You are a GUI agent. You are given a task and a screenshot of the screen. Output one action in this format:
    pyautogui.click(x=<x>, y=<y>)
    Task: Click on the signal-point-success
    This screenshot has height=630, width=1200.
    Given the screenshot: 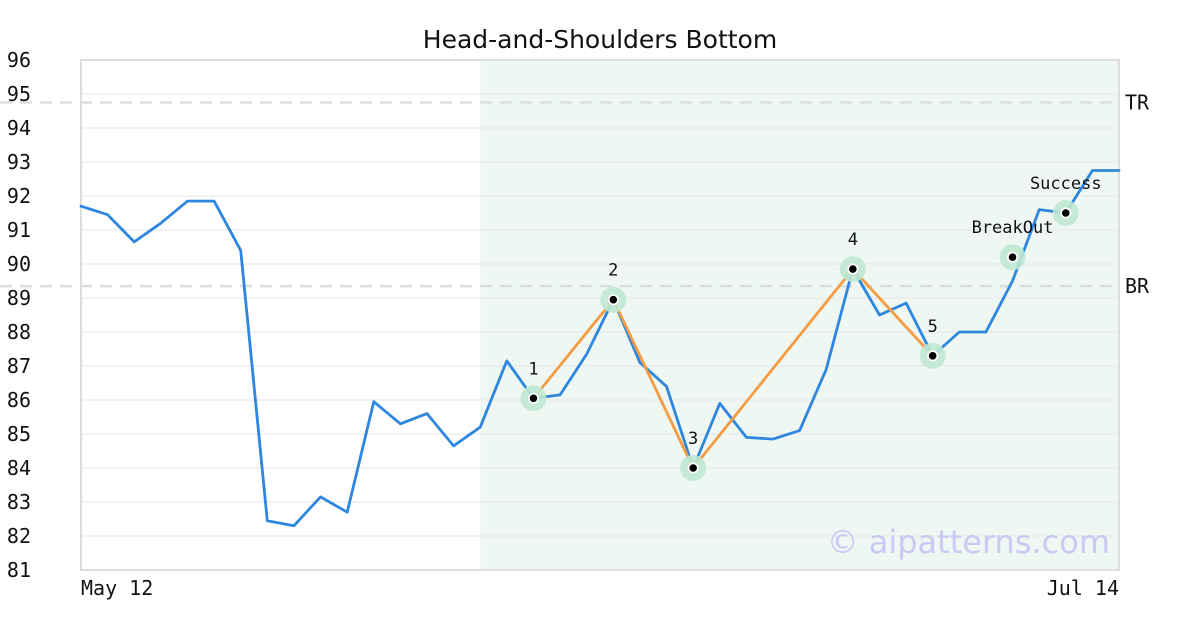 What is the action you would take?
    pyautogui.click(x=1065, y=213)
    